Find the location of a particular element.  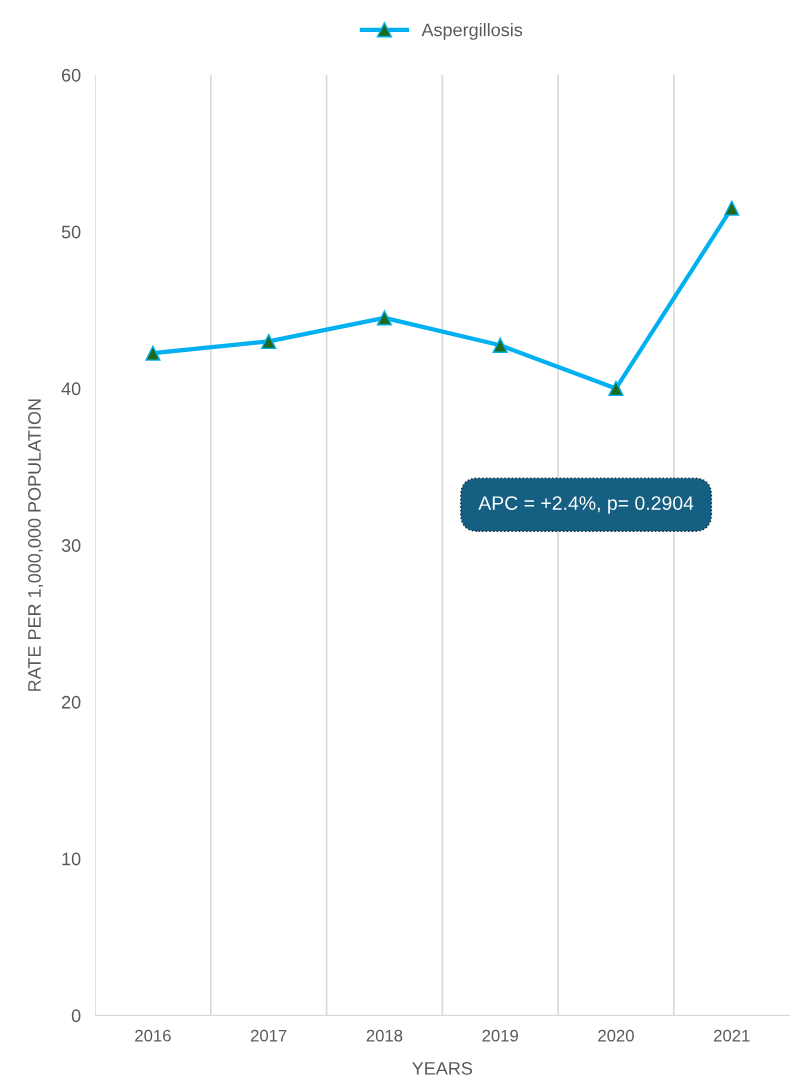

x-axis-title: YEARS is located at coordinates (442, 1068).